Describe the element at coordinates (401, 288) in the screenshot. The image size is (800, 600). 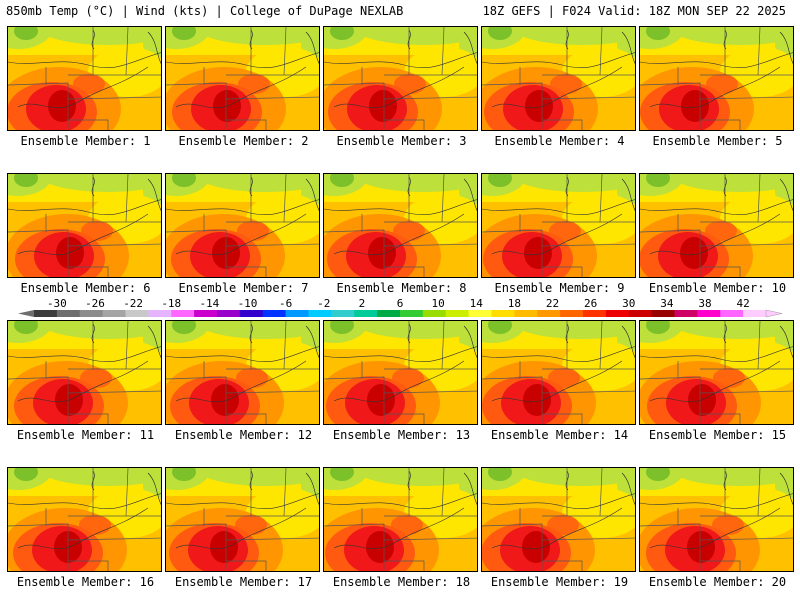
I see `ensemble-member-label: Ensemble Member: 8` at that location.